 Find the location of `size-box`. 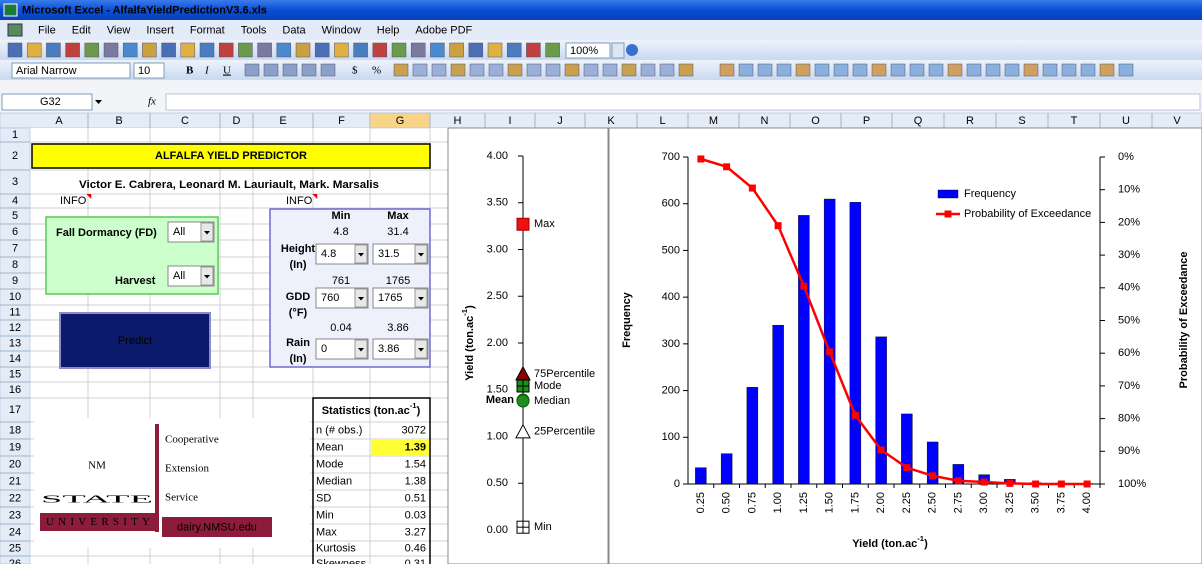

size-box is located at coordinates (149, 70).